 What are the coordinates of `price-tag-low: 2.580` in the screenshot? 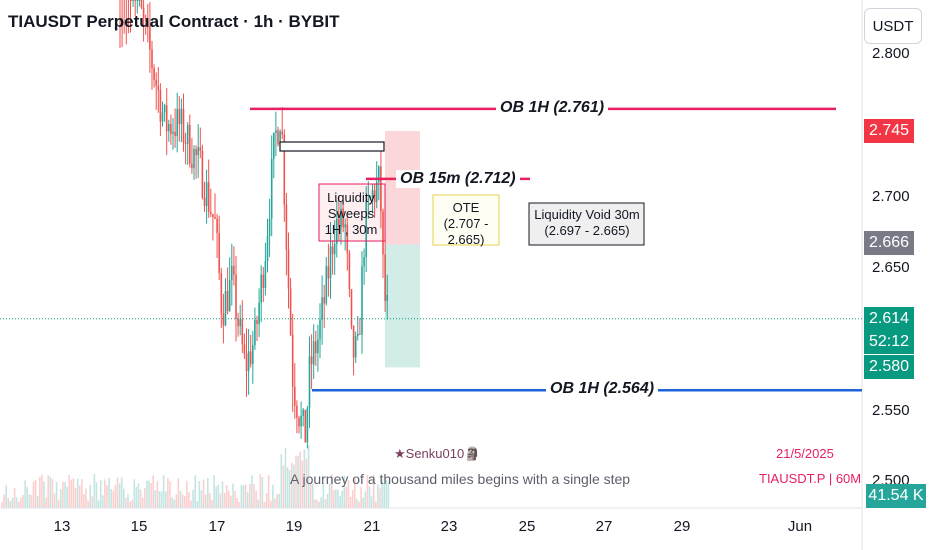 It's located at (889, 367).